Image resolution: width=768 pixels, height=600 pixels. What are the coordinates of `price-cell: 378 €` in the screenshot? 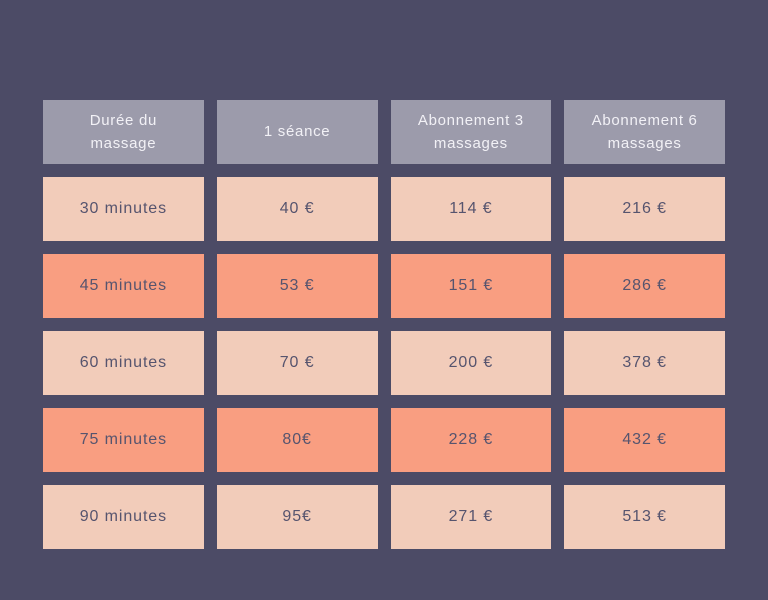 It's located at (644, 363).